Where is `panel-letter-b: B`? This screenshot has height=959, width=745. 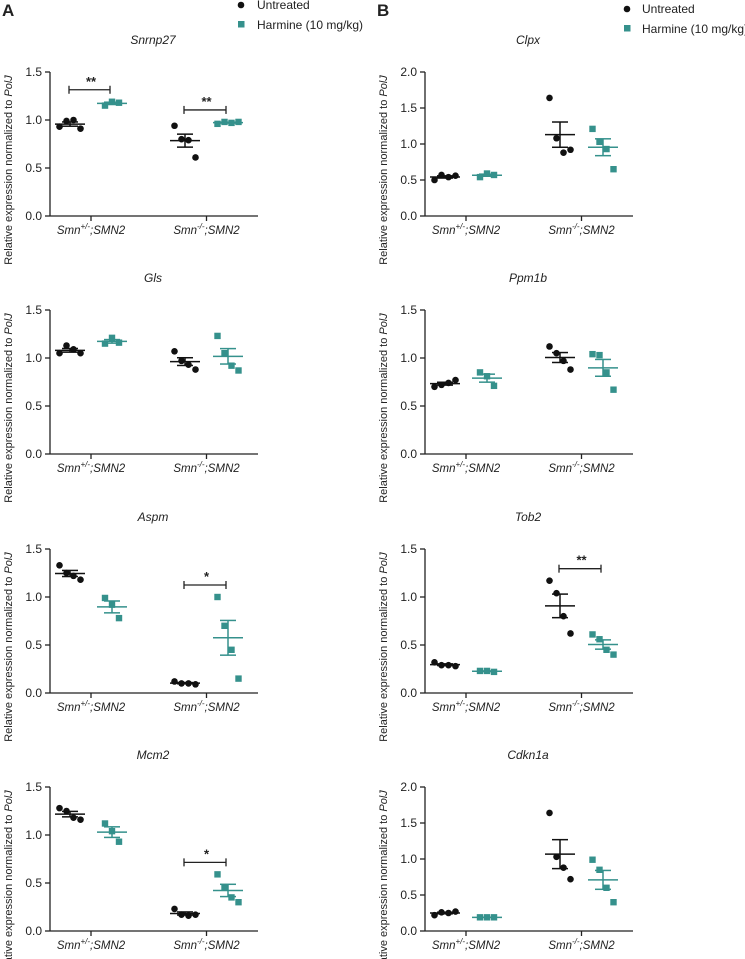 panel-letter-b: B is located at coordinates (383, 10).